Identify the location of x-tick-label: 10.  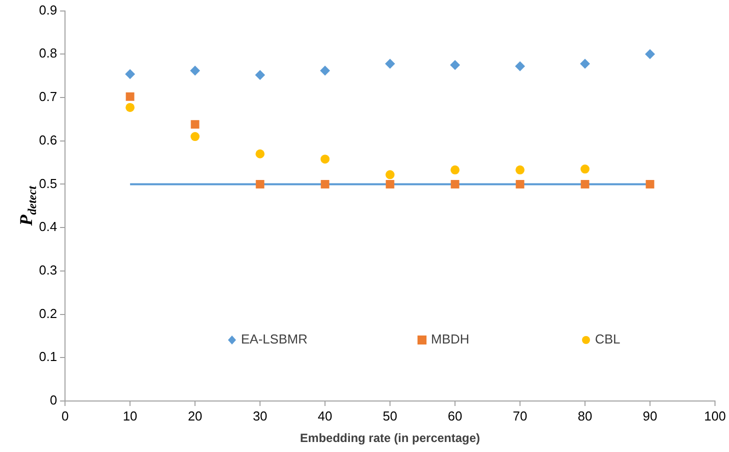
(130, 416).